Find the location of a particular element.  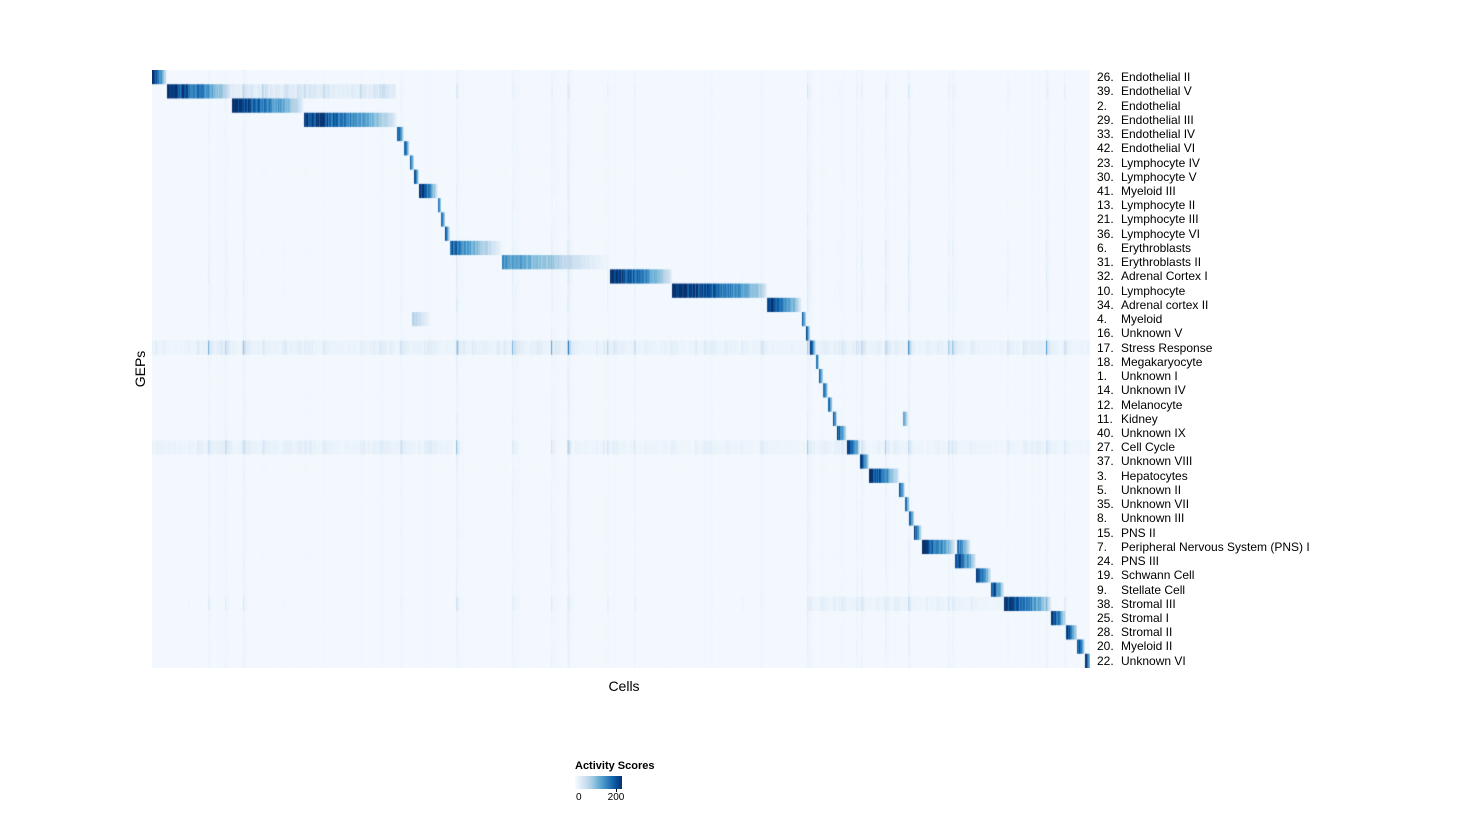

row-label: 4. Myeloid is located at coordinates (1269, 319).